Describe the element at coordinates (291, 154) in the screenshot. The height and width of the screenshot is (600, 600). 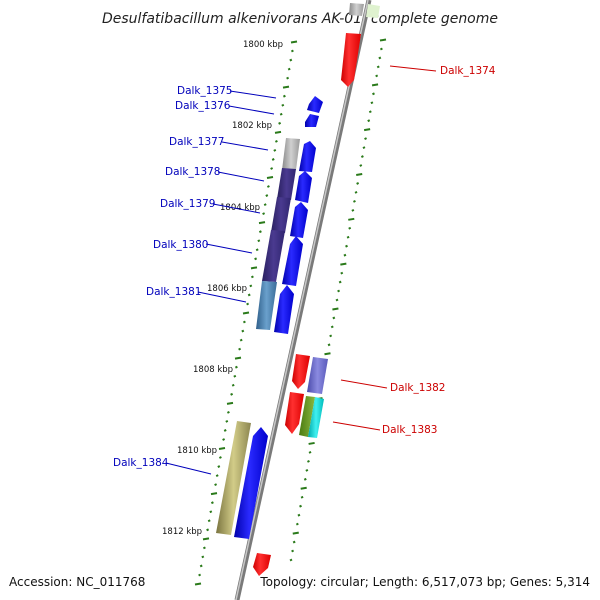
I see `gene-dalk-1377-outline` at that location.